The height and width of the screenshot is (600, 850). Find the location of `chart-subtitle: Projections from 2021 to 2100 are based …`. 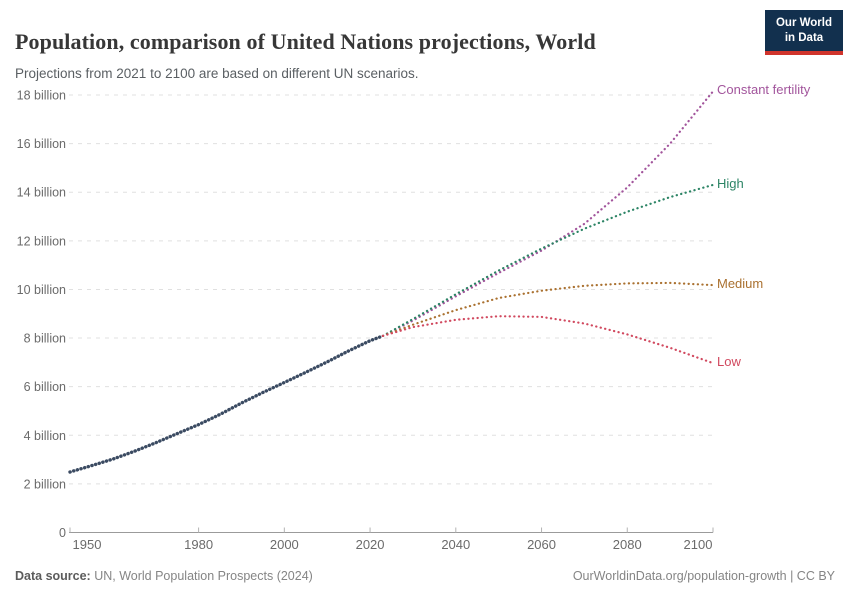

chart-subtitle: Projections from 2021 to 2100 are based … is located at coordinates (217, 73).